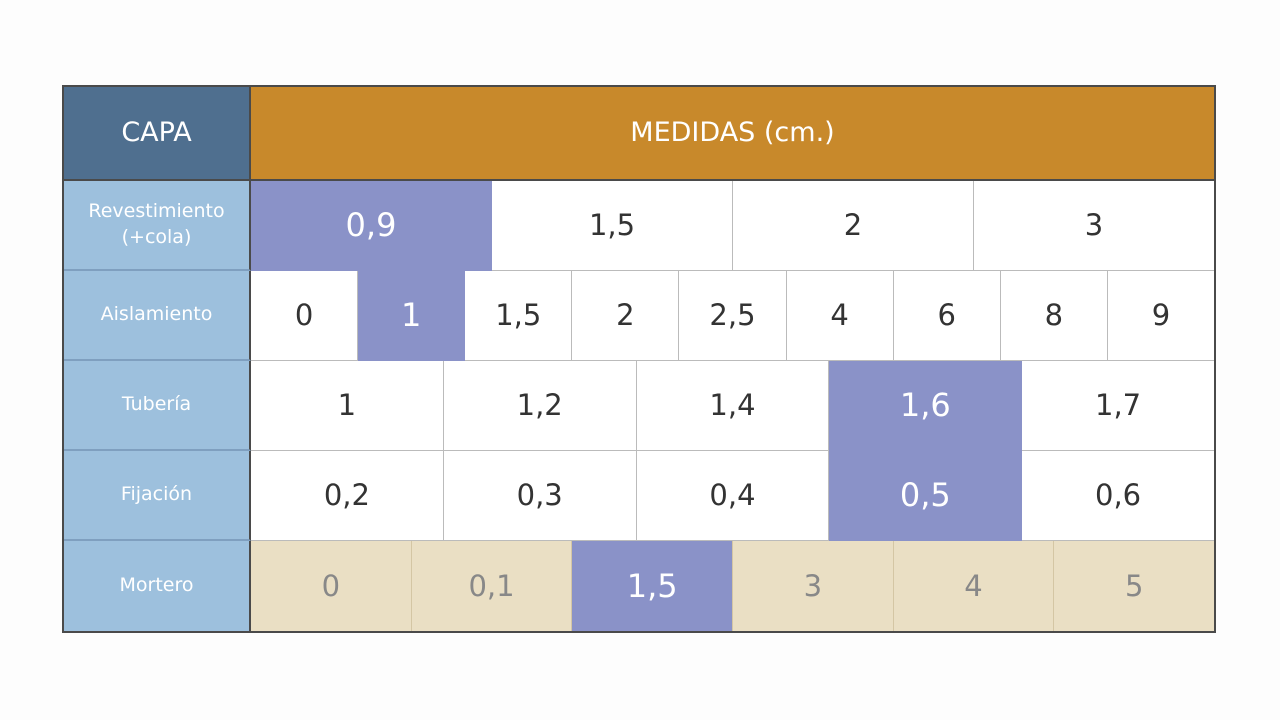  I want to click on cell: 0,2, so click(347, 495).